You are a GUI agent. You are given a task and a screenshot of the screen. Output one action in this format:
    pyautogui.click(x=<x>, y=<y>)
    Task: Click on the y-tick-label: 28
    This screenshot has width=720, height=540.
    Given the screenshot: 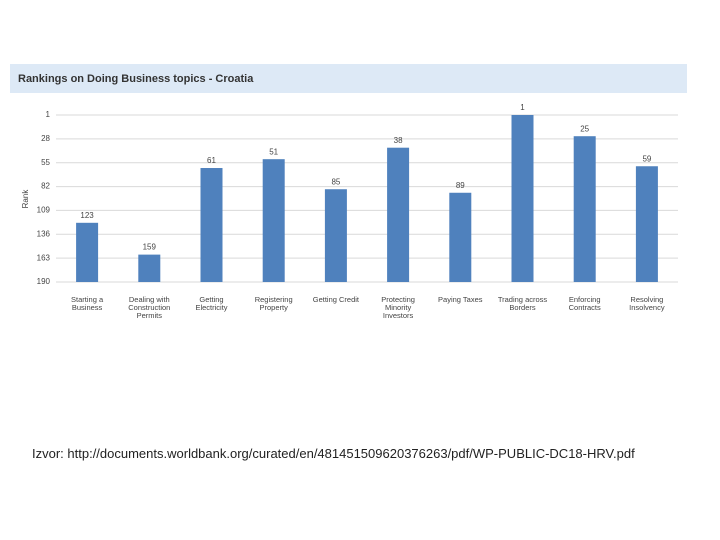 What is the action you would take?
    pyautogui.click(x=45, y=138)
    